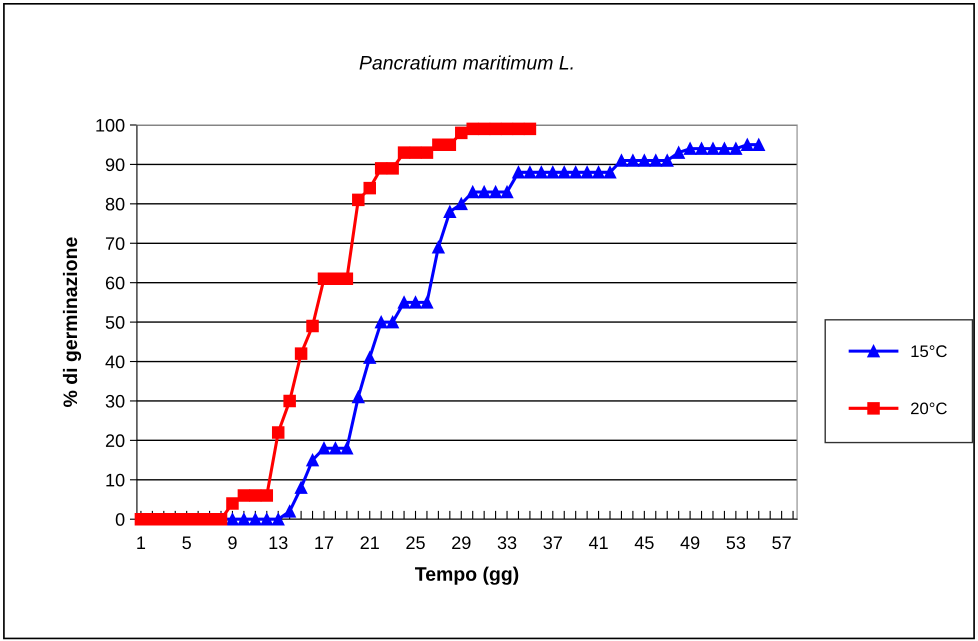 This screenshot has width=978, height=641. Describe the element at coordinates (72, 322) in the screenshot. I see `y-axis-title: % di germinazione` at that location.